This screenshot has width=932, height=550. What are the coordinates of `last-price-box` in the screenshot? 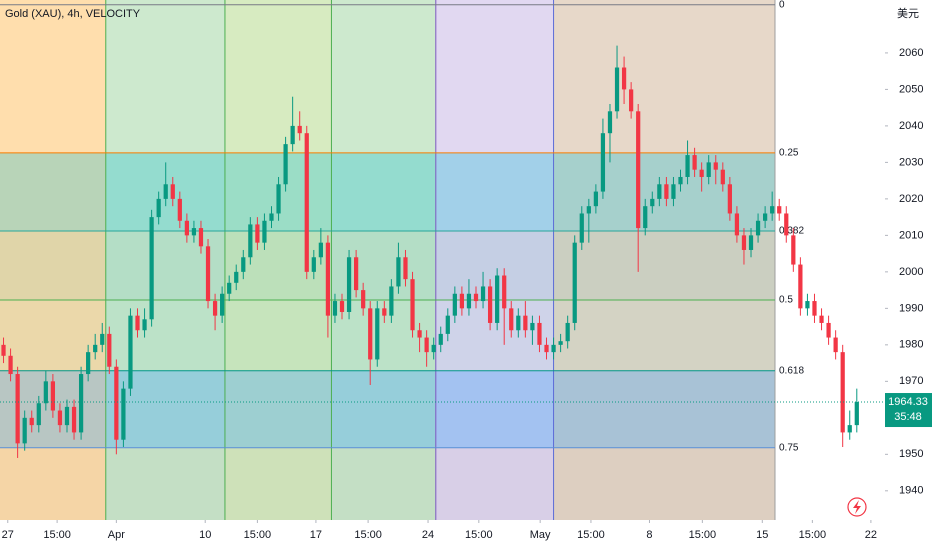 It's located at (908, 410).